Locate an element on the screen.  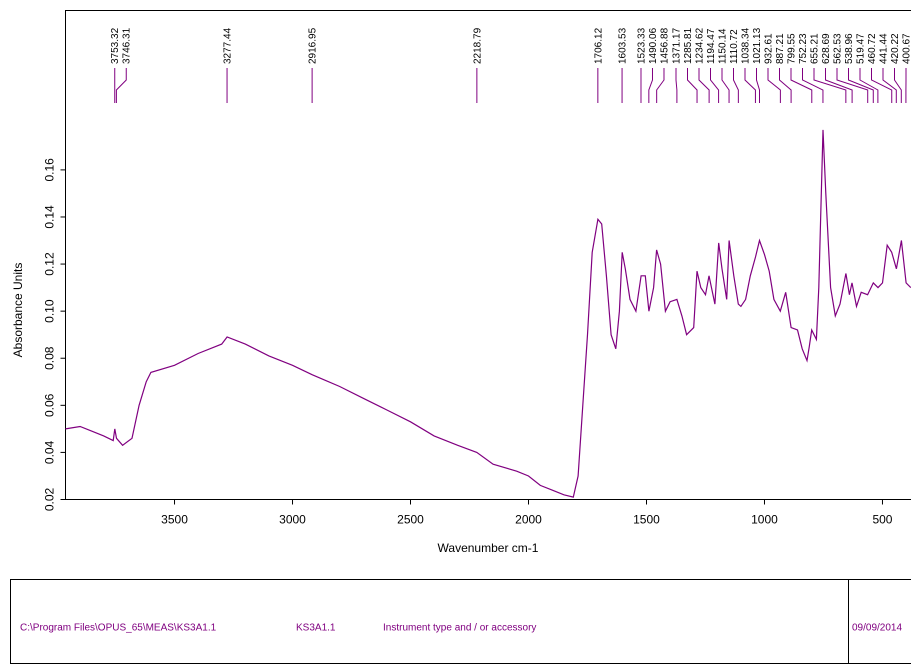
y-axis-label: Absorbance Units is located at coordinates (18, 310).